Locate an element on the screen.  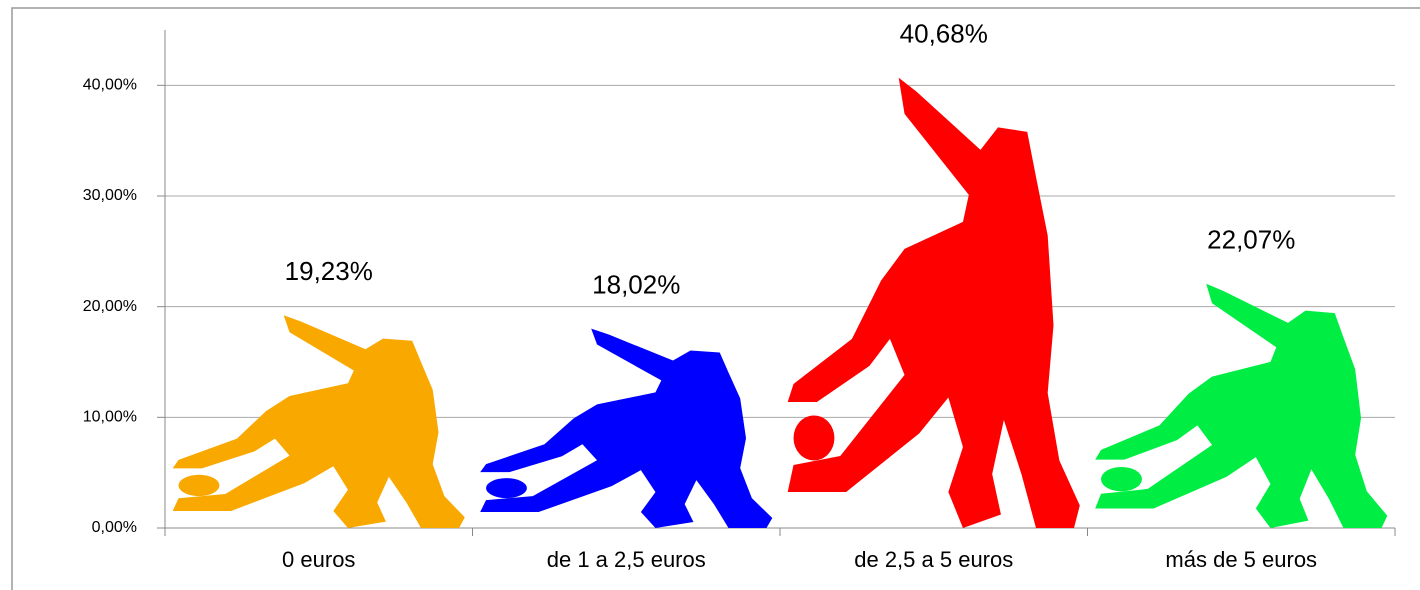
y-tick-label: 40,00% is located at coordinates (110, 85).